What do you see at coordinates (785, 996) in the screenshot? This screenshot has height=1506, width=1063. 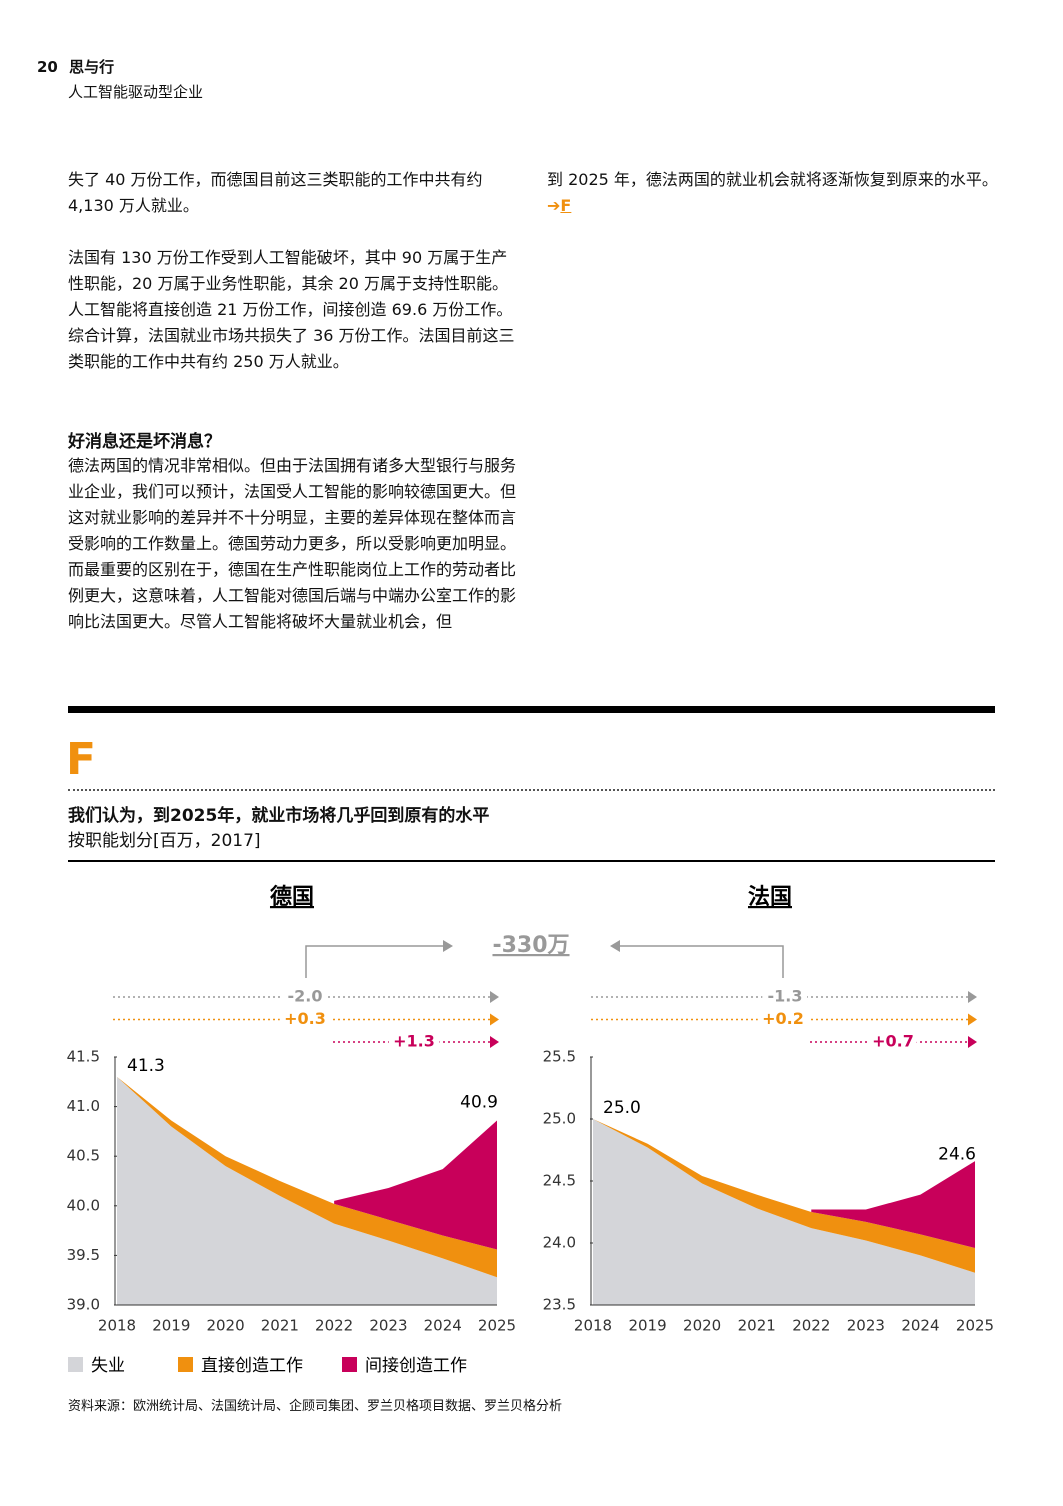 I see `change-label: -1.3` at bounding box center [785, 996].